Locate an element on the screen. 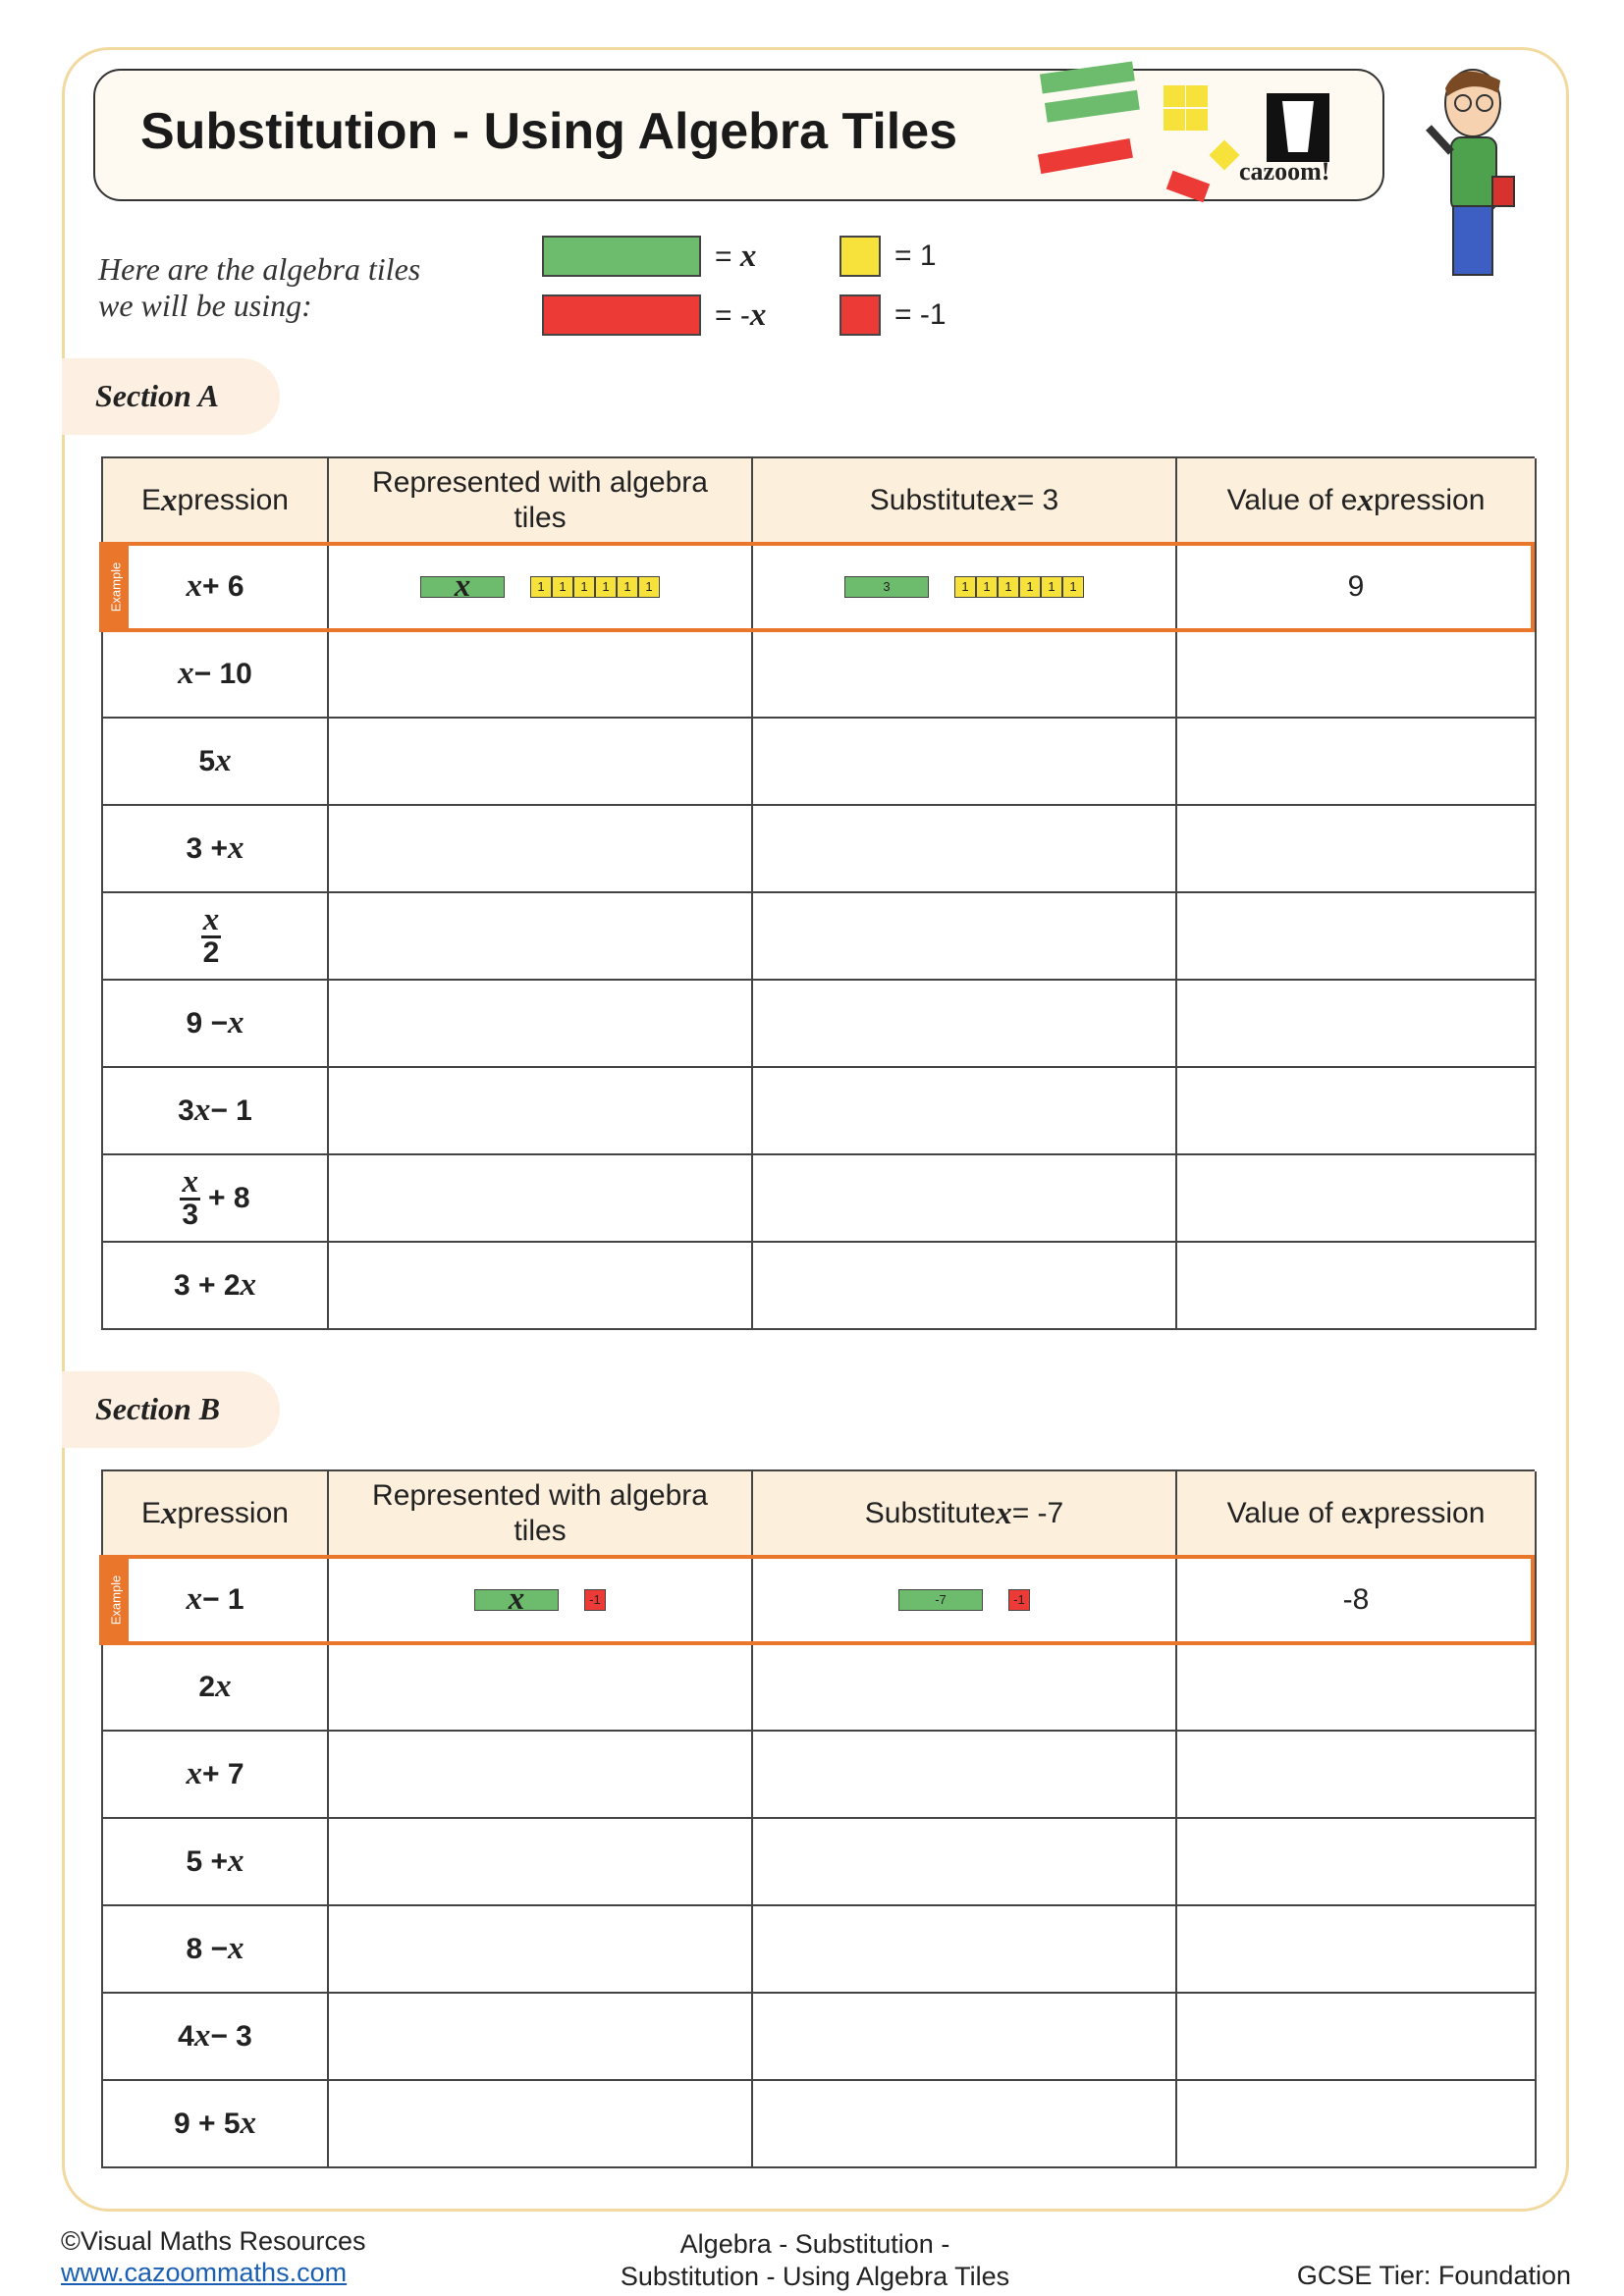  expression: x 3 + 8 is located at coordinates (216, 1199).